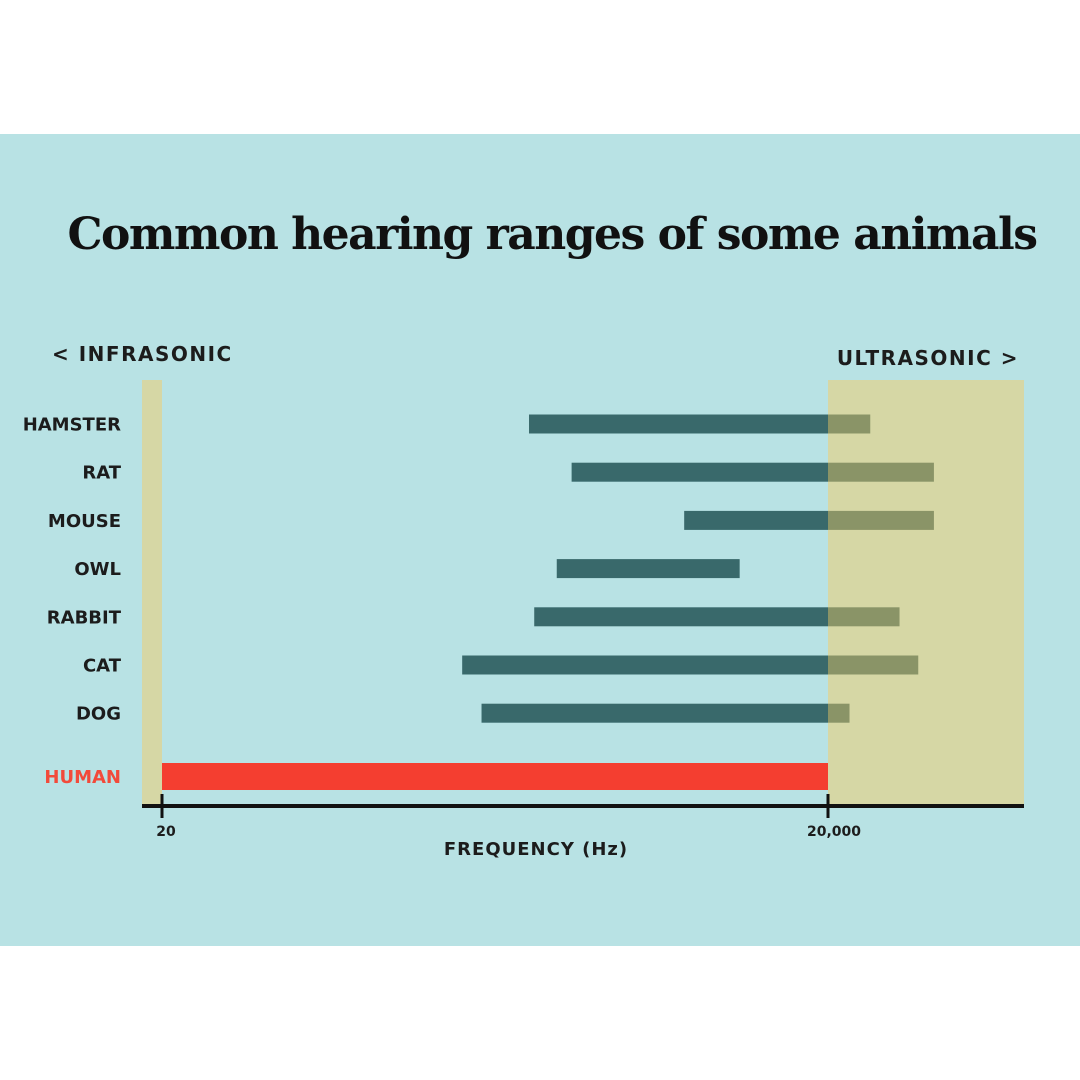 The height and width of the screenshot is (1080, 1080). Describe the element at coordinates (648, 569) in the screenshot. I see `bar-owl` at that location.